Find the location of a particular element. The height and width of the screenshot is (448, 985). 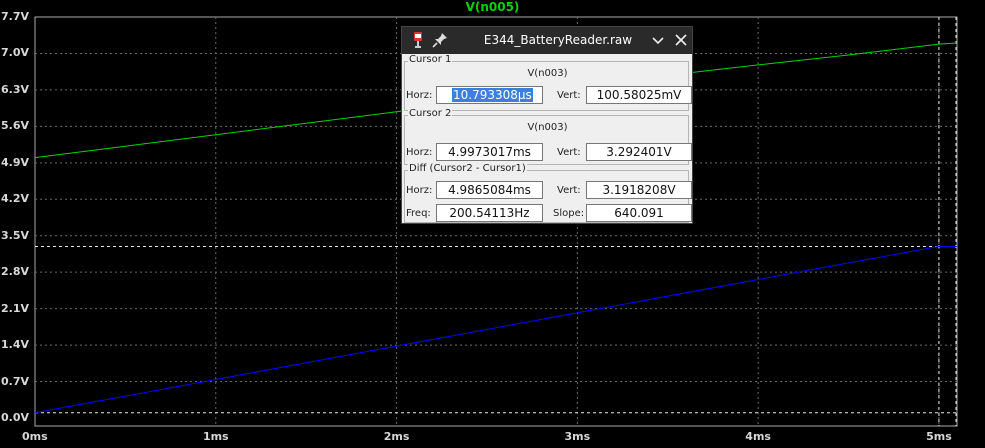

x-tick-label: 4ms is located at coordinates (758, 436).